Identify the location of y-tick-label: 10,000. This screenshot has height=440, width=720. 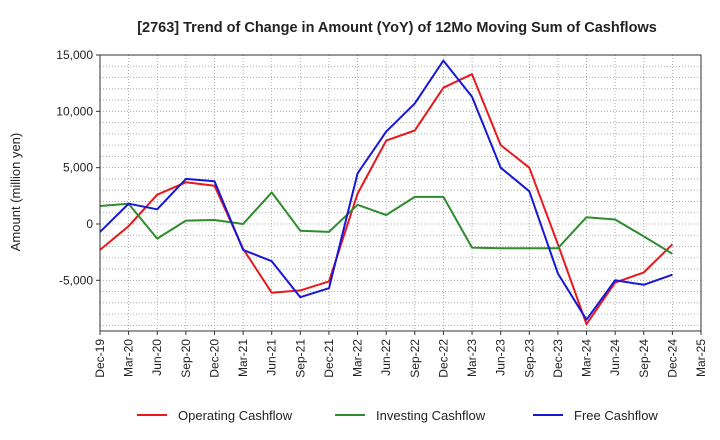
(74, 111).